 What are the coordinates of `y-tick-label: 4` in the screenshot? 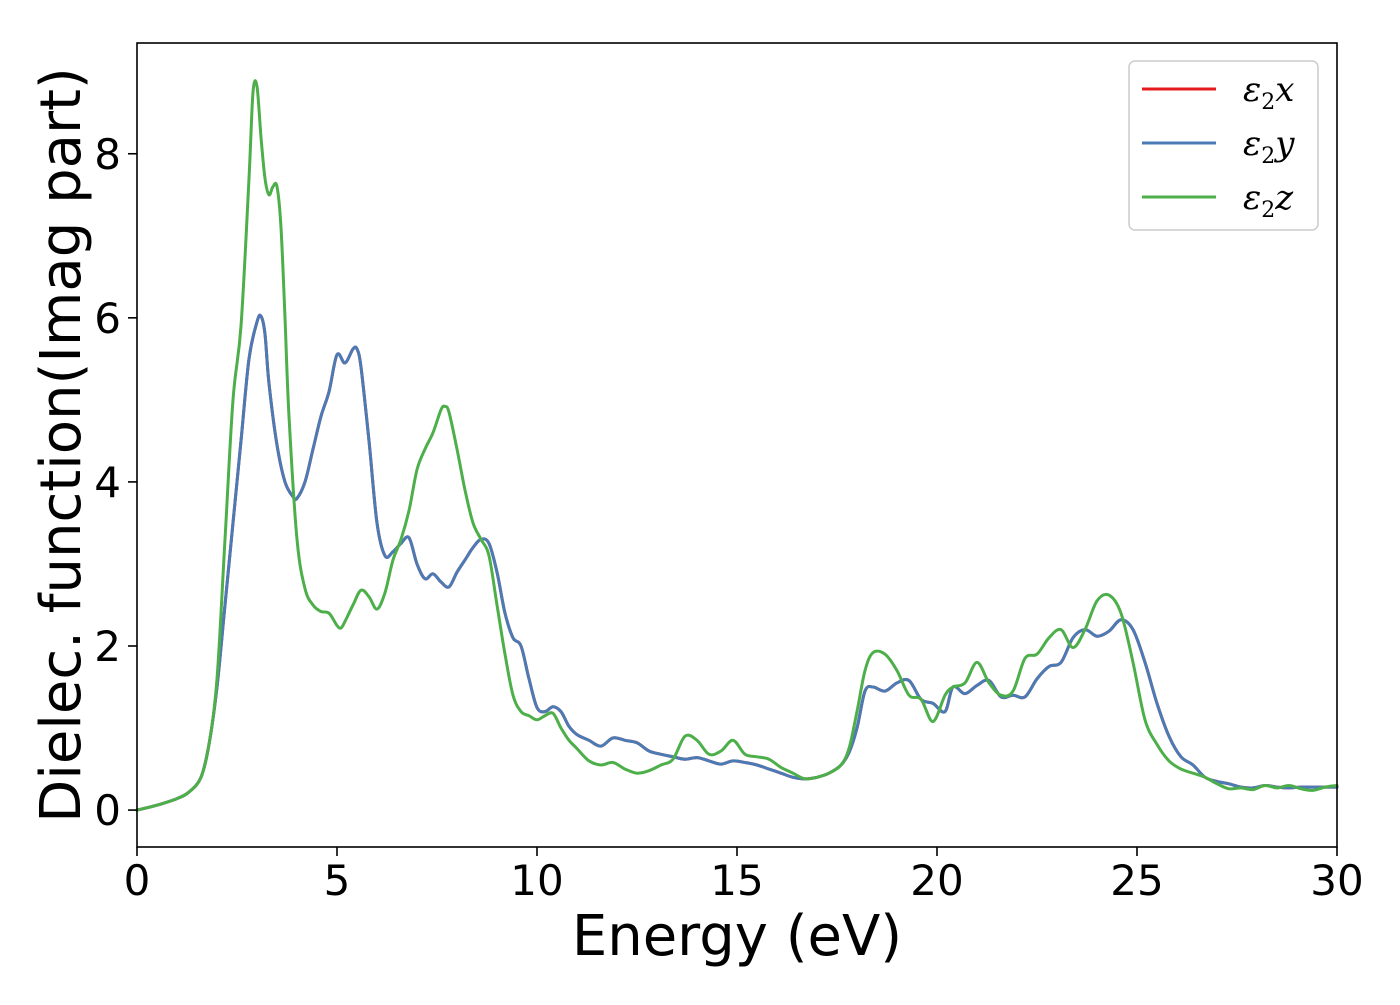 It's located at (107, 482).